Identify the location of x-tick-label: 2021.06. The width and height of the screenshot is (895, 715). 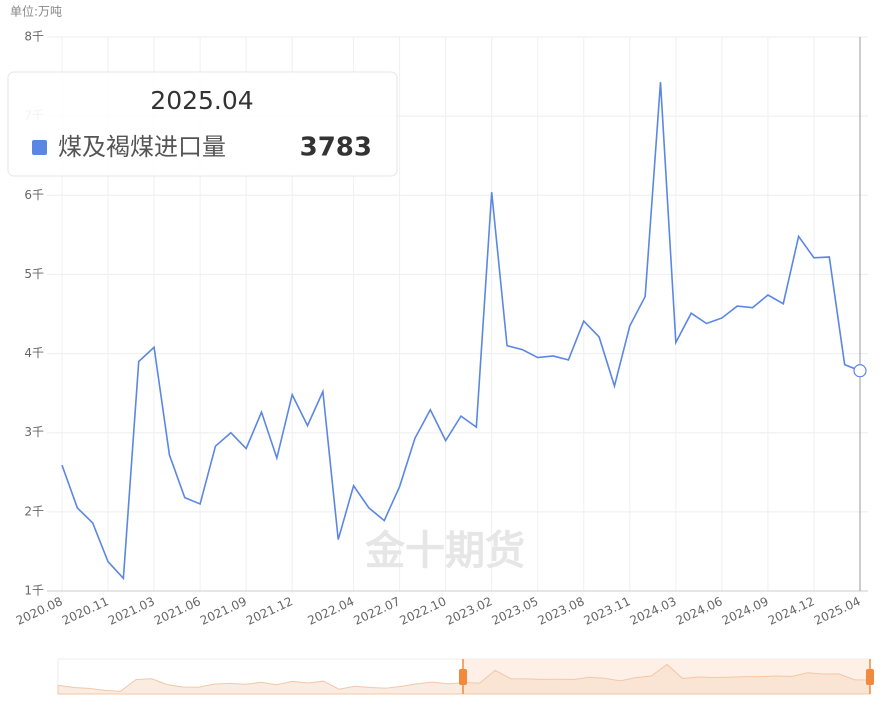
(177, 611).